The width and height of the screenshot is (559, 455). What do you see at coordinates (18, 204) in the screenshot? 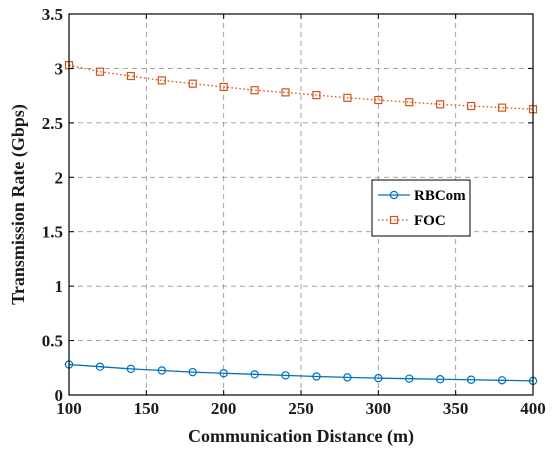
I see `y-axis-title: Transmission Rate (Gbps)` at bounding box center [18, 204].